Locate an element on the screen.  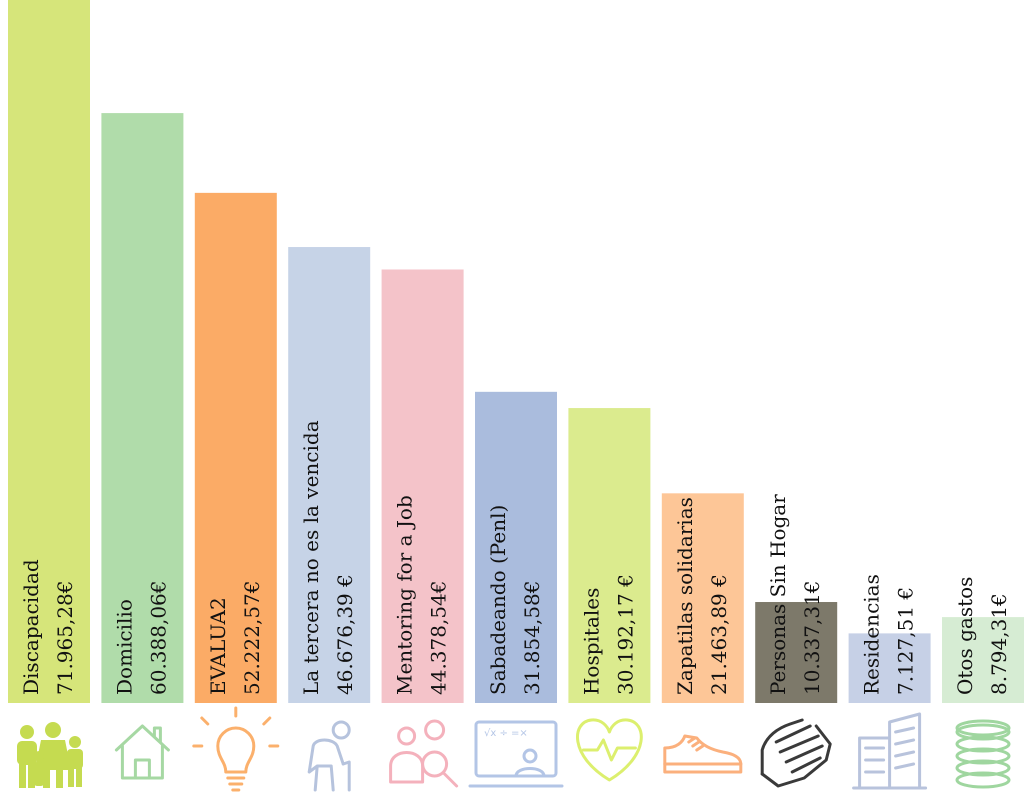
bar-category-label-domicilio: Domicilio is located at coordinates (124, 647).